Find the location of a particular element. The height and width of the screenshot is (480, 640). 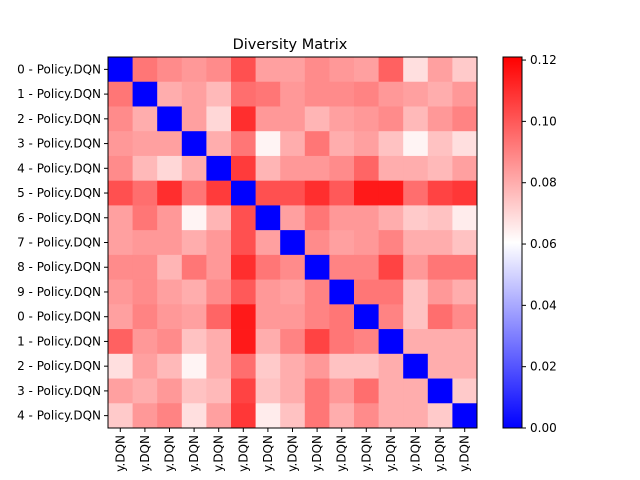

colorbar-tick-label: 0.10 is located at coordinates (543, 121).